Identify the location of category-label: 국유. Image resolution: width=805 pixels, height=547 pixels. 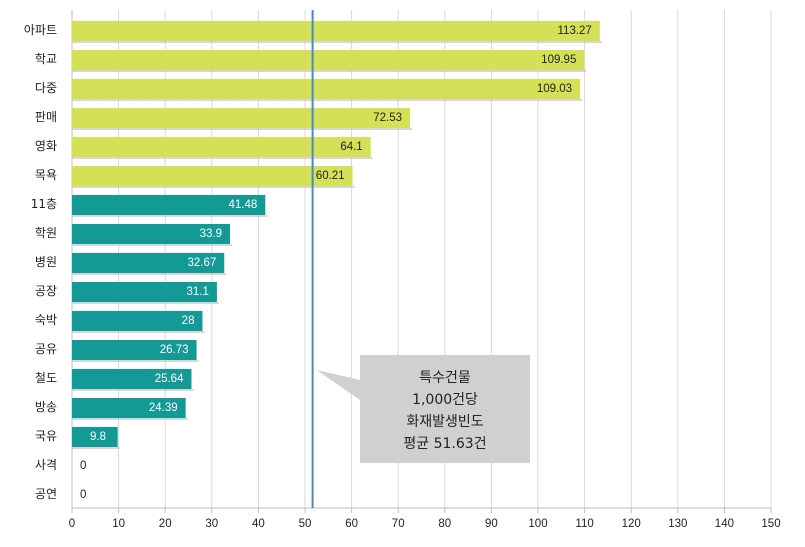
(46, 436).